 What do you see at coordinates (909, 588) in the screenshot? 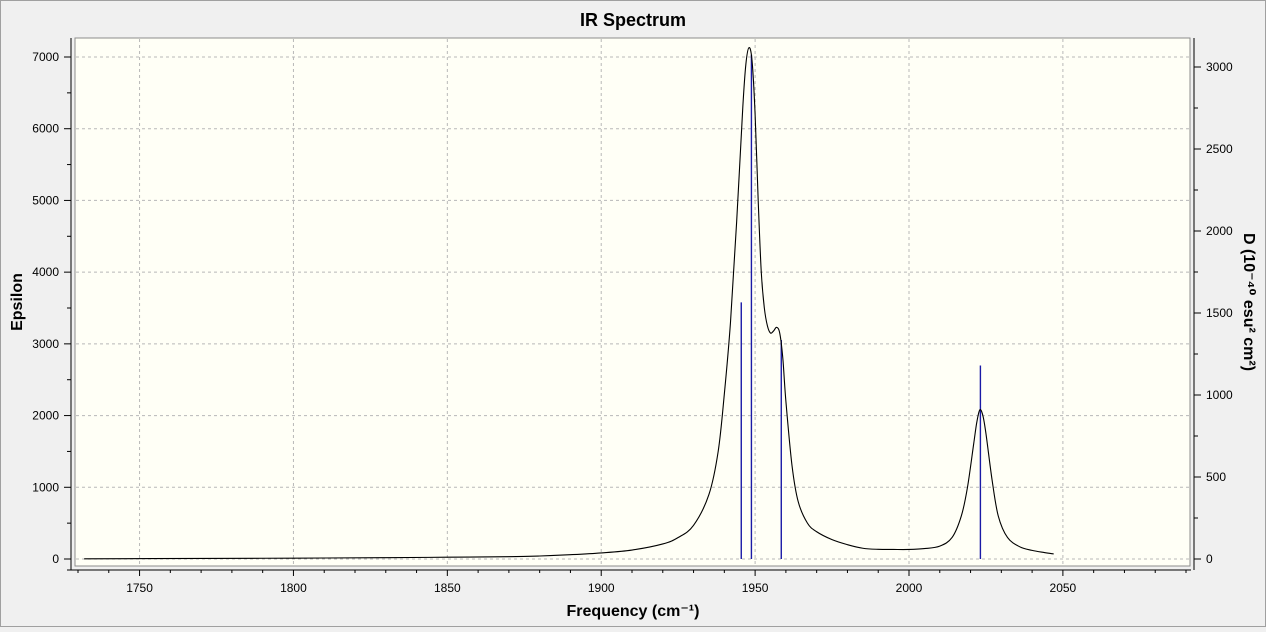
I see `x-tick-label: 2000` at bounding box center [909, 588].